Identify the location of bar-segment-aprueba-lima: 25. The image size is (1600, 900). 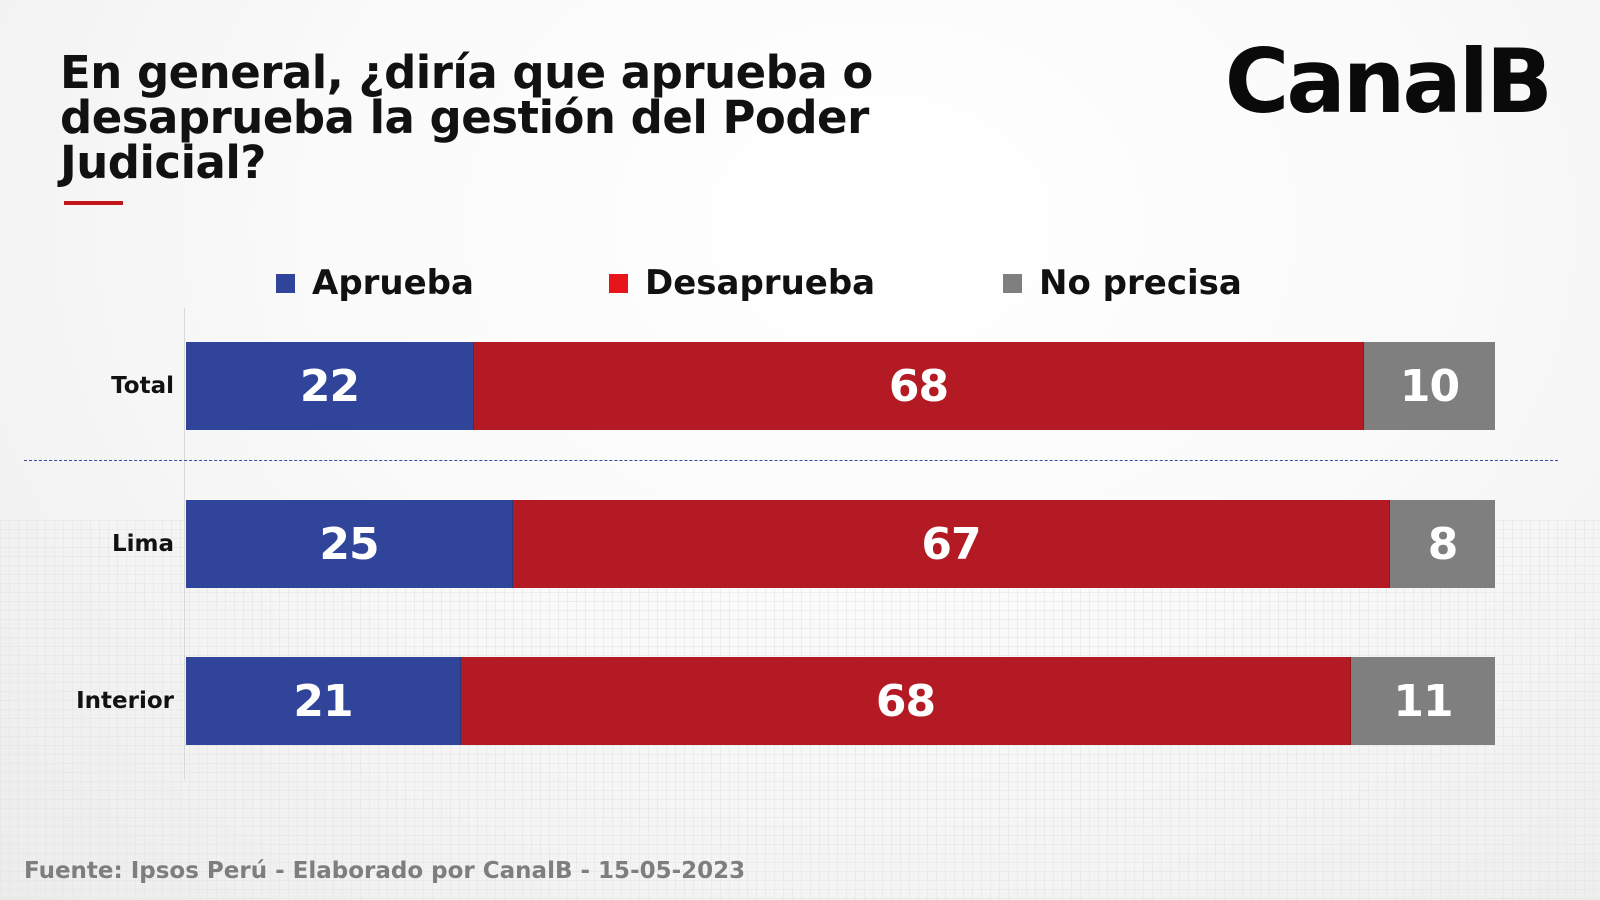
(349, 544).